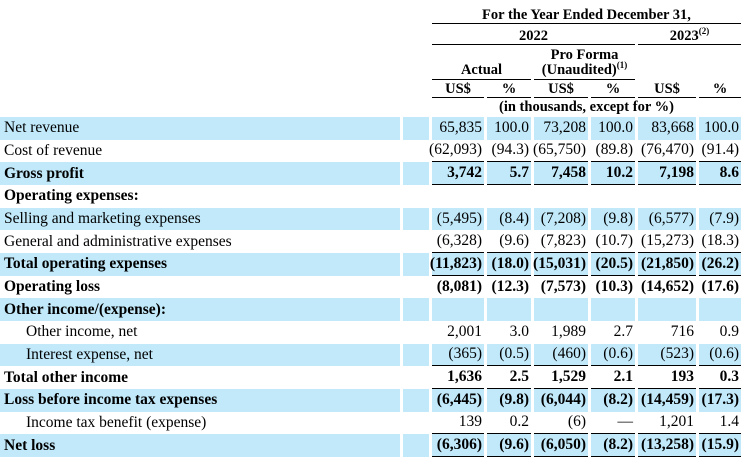  Describe the element at coordinates (613, 173) in the screenshot. I see `value-cell: 10.2` at that location.